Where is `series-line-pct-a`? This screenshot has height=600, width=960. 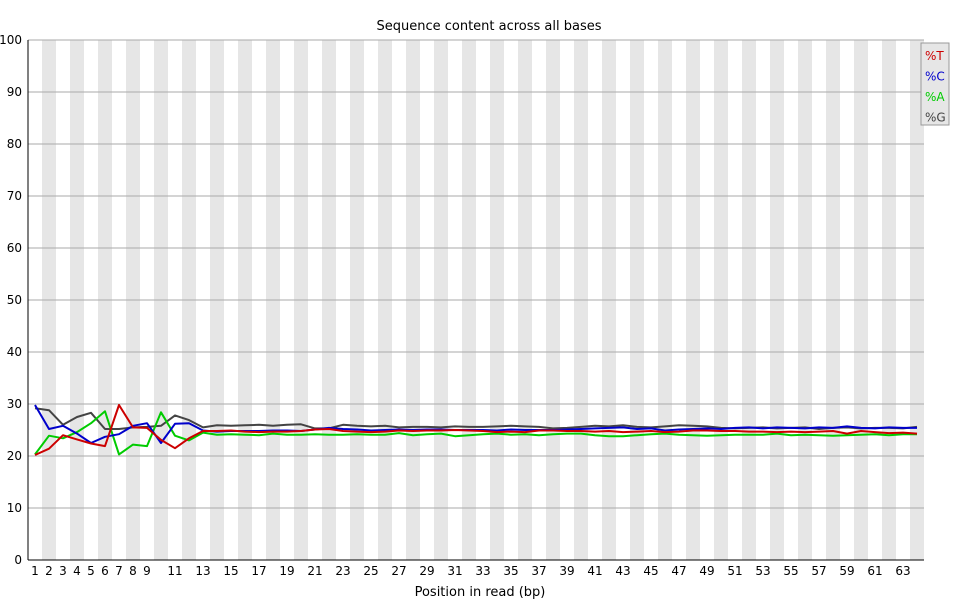 series-line-pct-a is located at coordinates (475, 433).